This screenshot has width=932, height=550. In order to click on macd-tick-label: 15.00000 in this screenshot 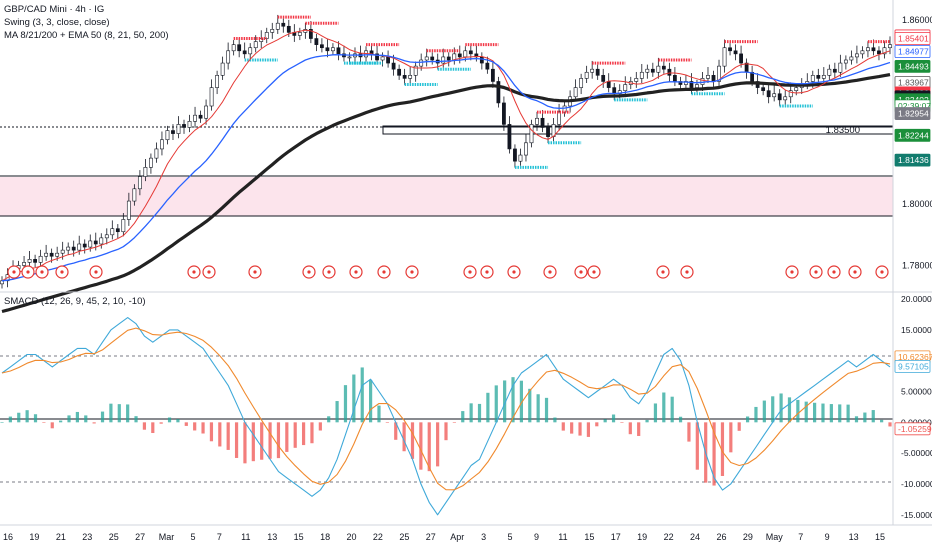, I will do `click(916, 330)`.